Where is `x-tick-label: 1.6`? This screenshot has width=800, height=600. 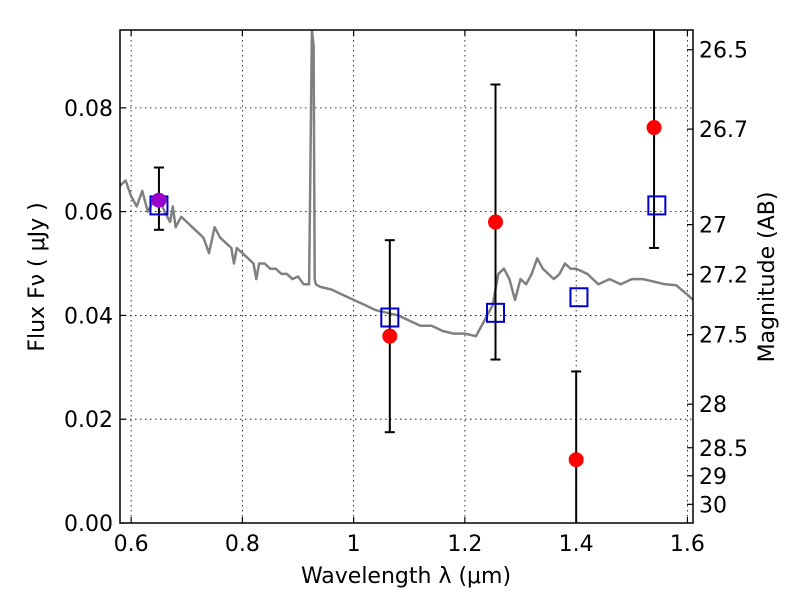
x-tick-label: 1.6 is located at coordinates (687, 544).